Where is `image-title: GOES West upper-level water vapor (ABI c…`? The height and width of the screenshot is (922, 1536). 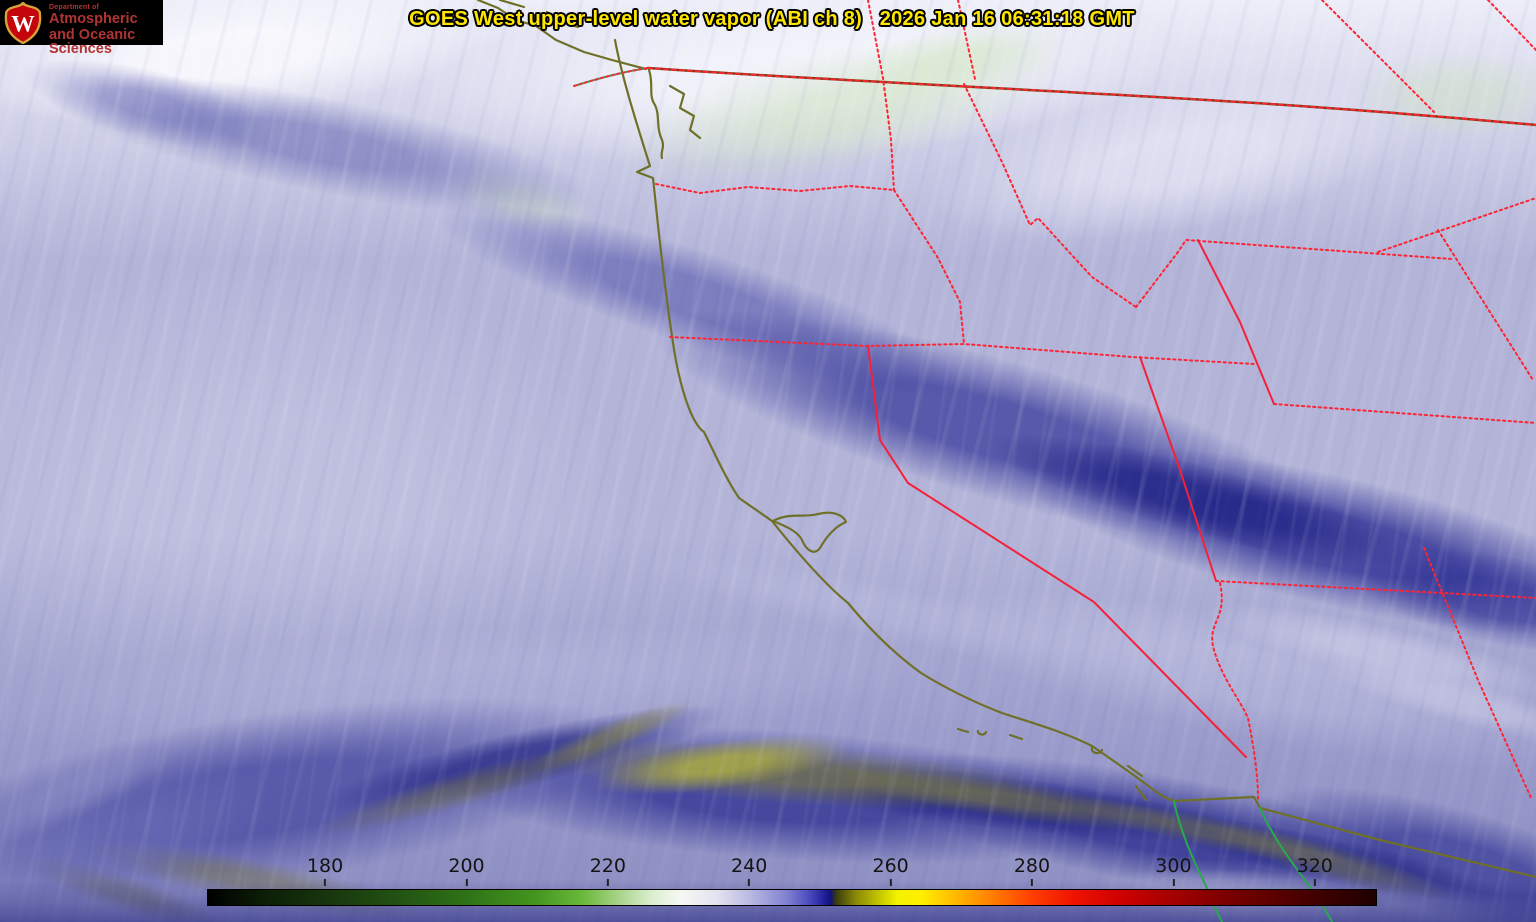
image-title: GOES West upper-level water vapor (ABI c… is located at coordinates (772, 19).